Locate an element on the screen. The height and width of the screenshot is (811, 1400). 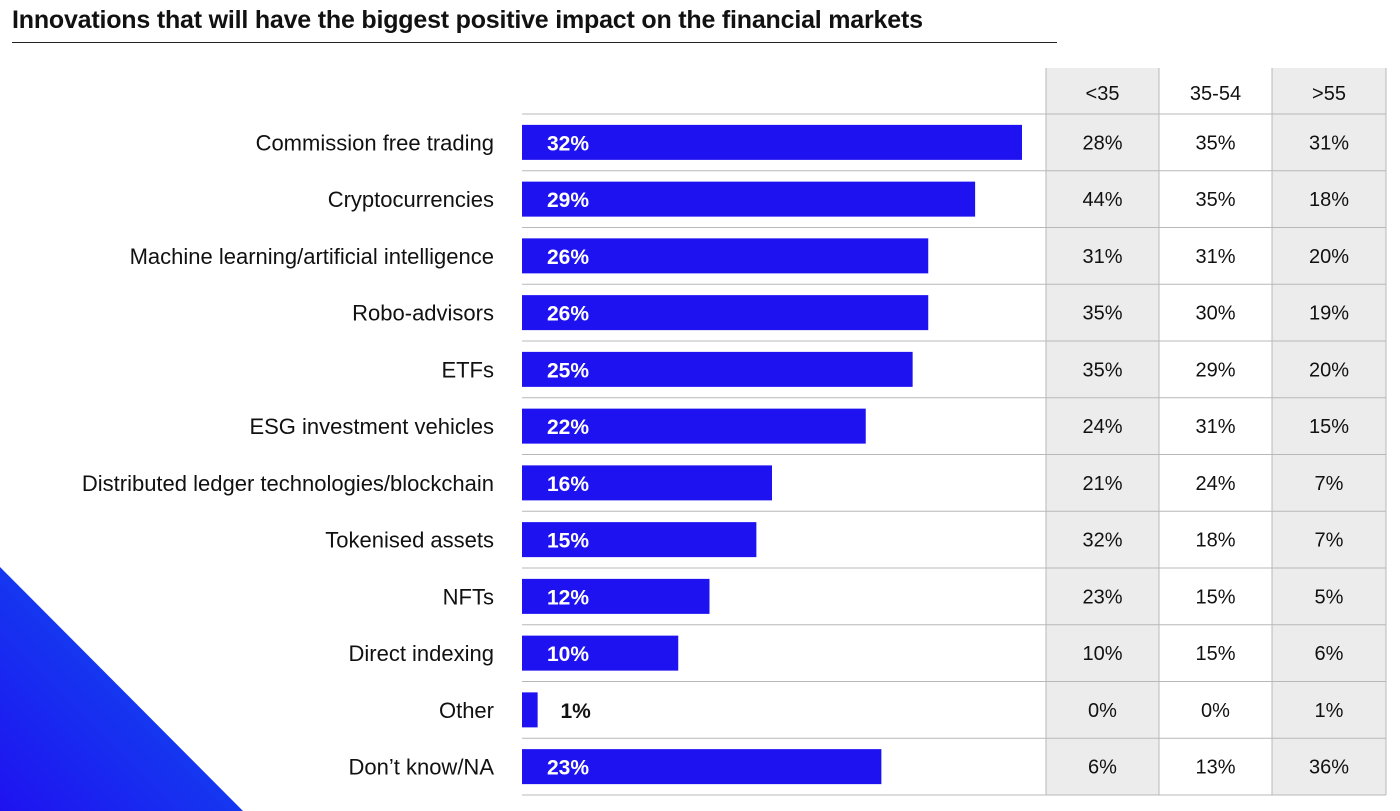
table-header-3: >55 is located at coordinates (1329, 94).